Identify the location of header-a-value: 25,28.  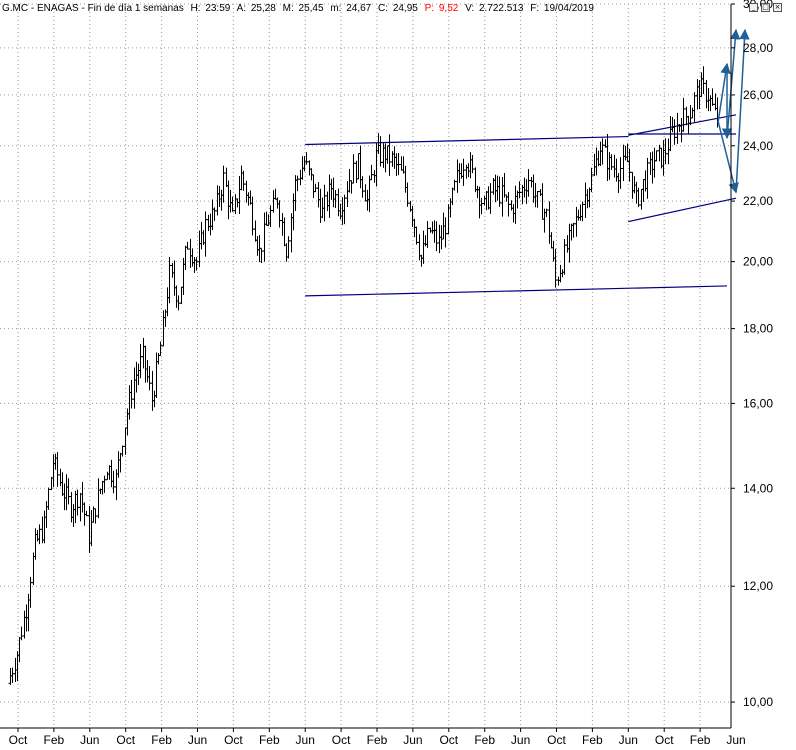
(263, 8).